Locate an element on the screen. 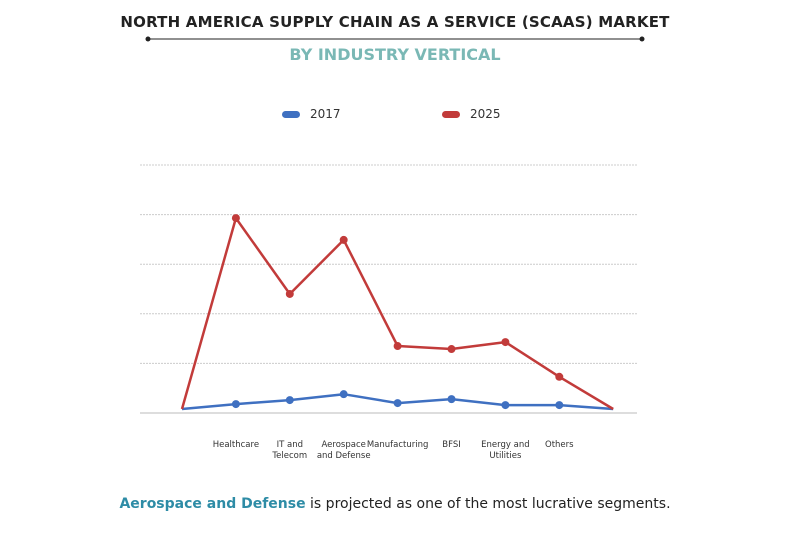  x-tick-label: Manufacturing is located at coordinates (397, 445).